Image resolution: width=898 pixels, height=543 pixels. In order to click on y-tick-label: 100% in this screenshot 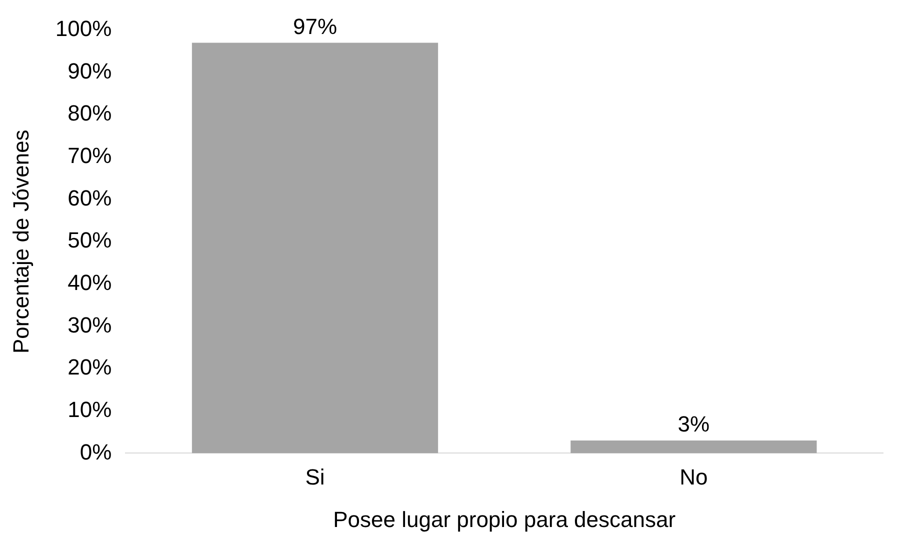, I will do `click(83, 29)`.